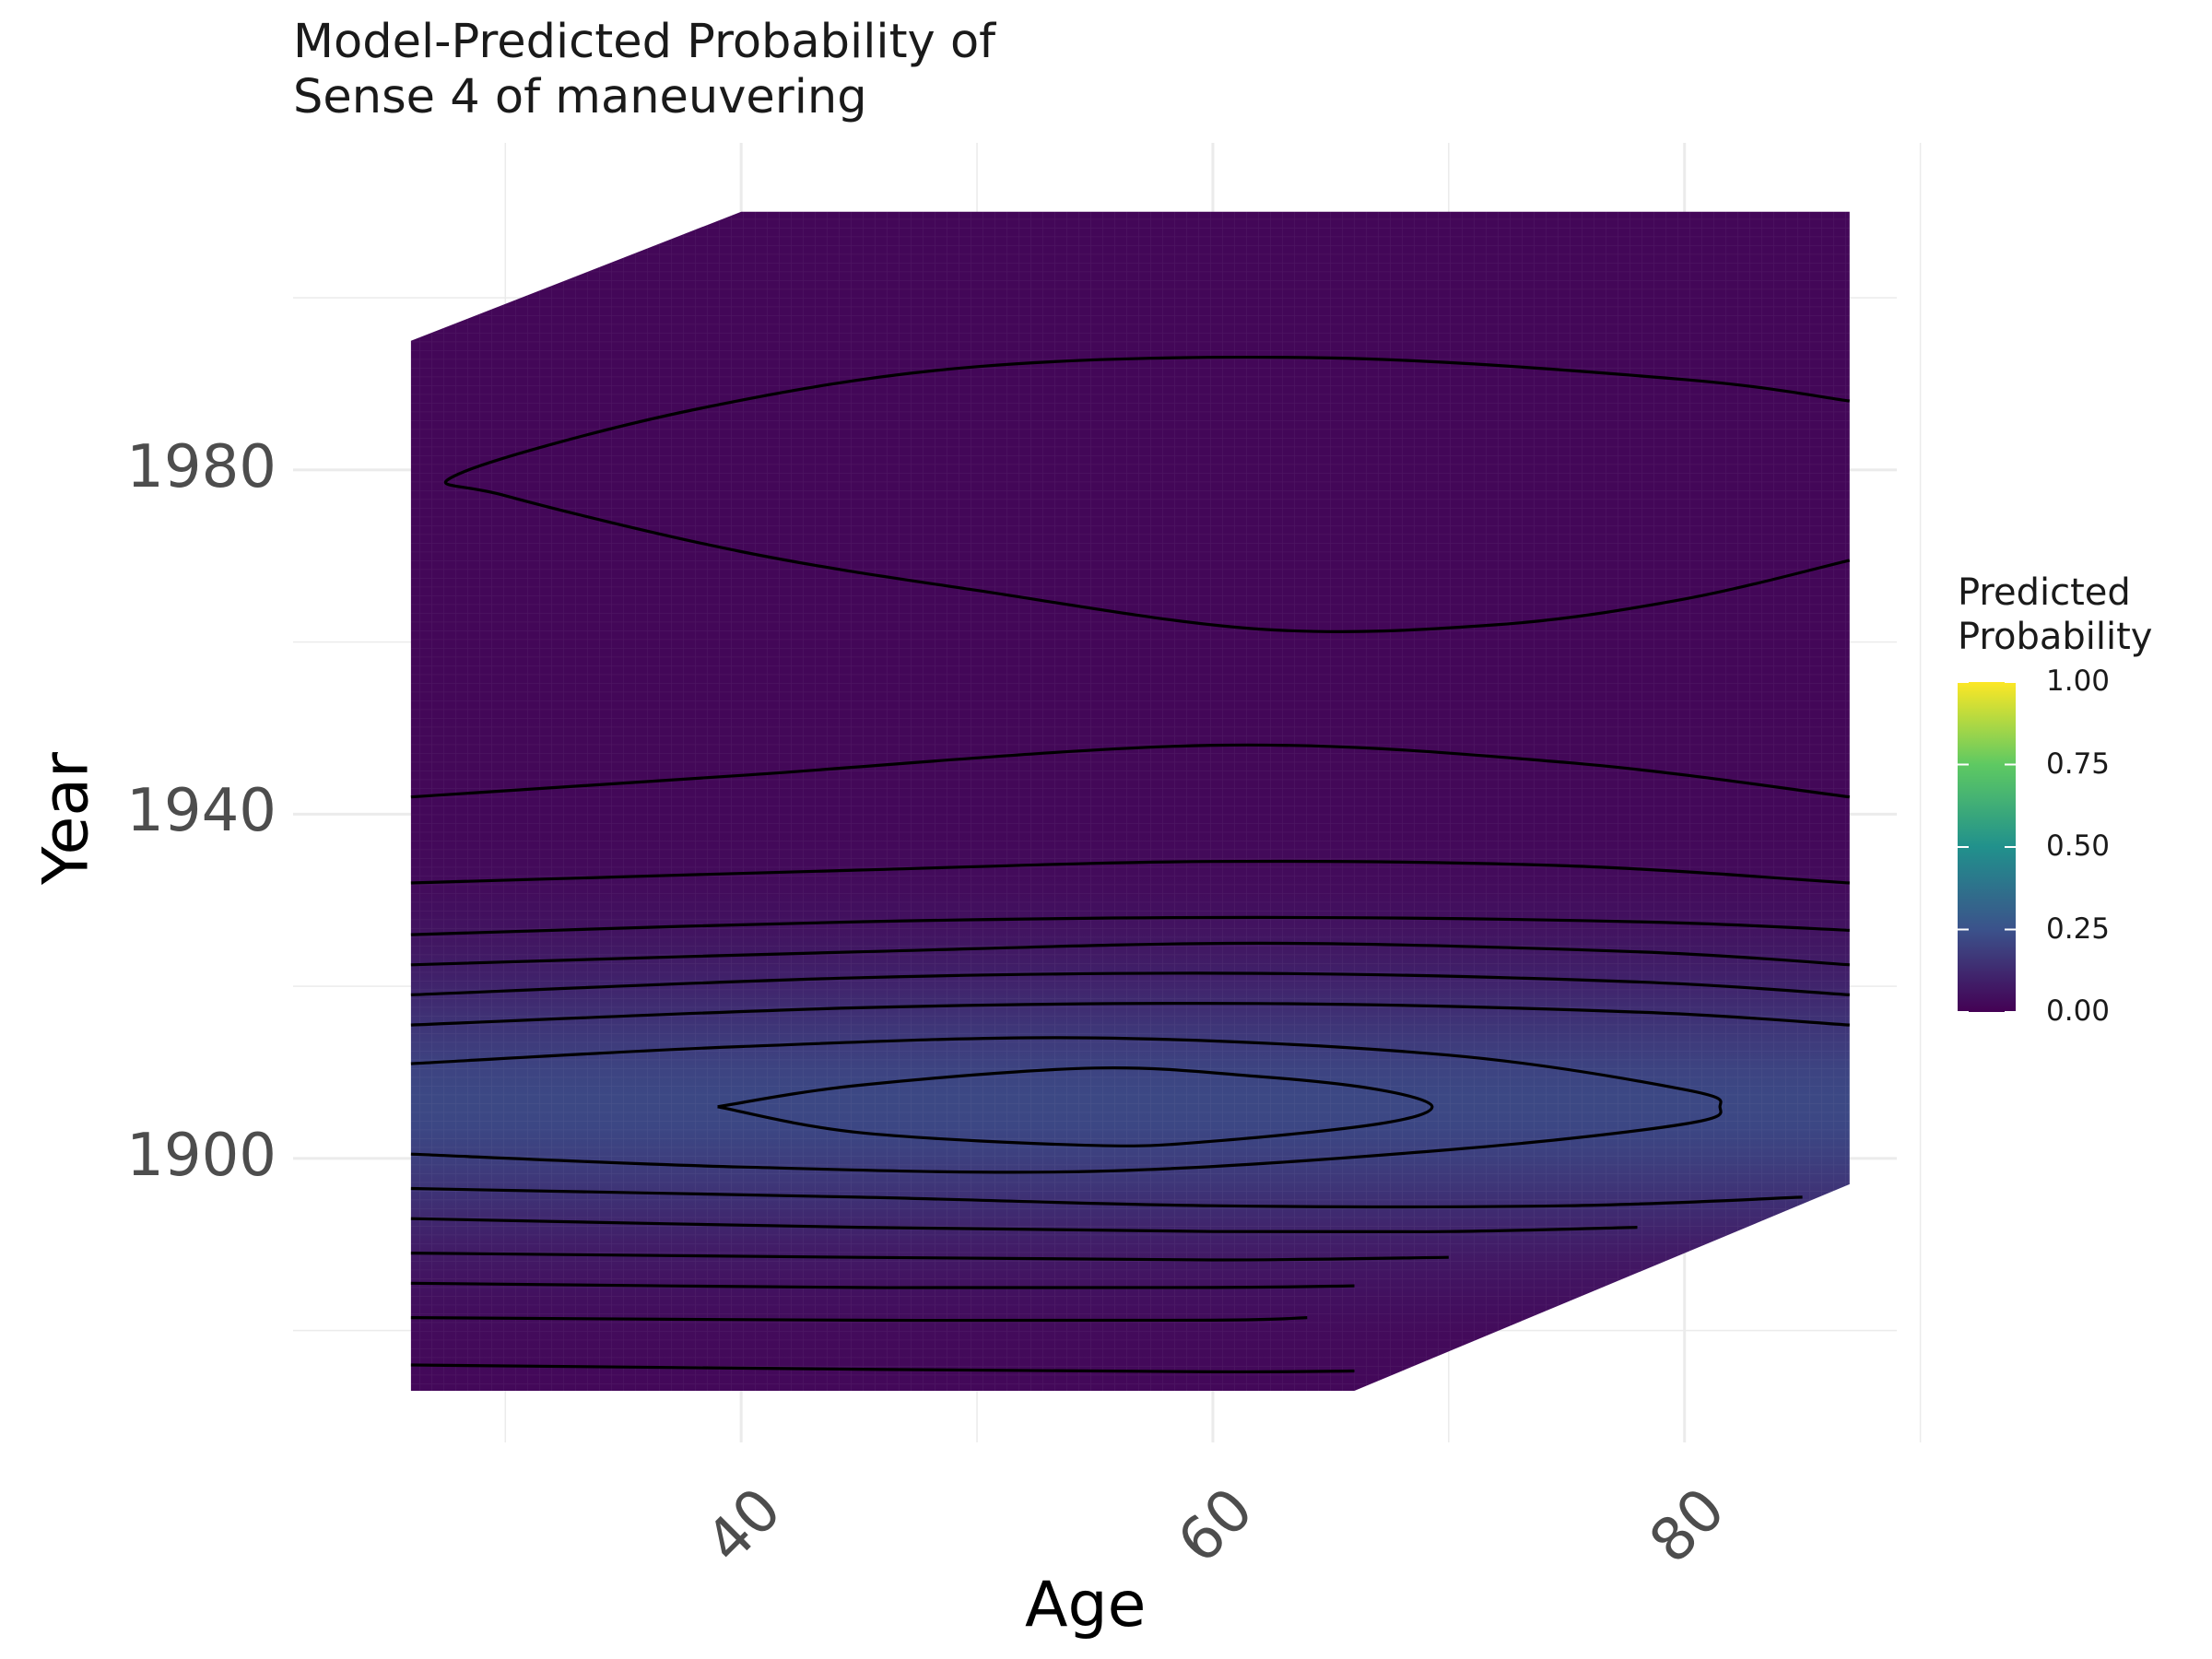  I want to click on legend-colorbar, so click(1987, 847).